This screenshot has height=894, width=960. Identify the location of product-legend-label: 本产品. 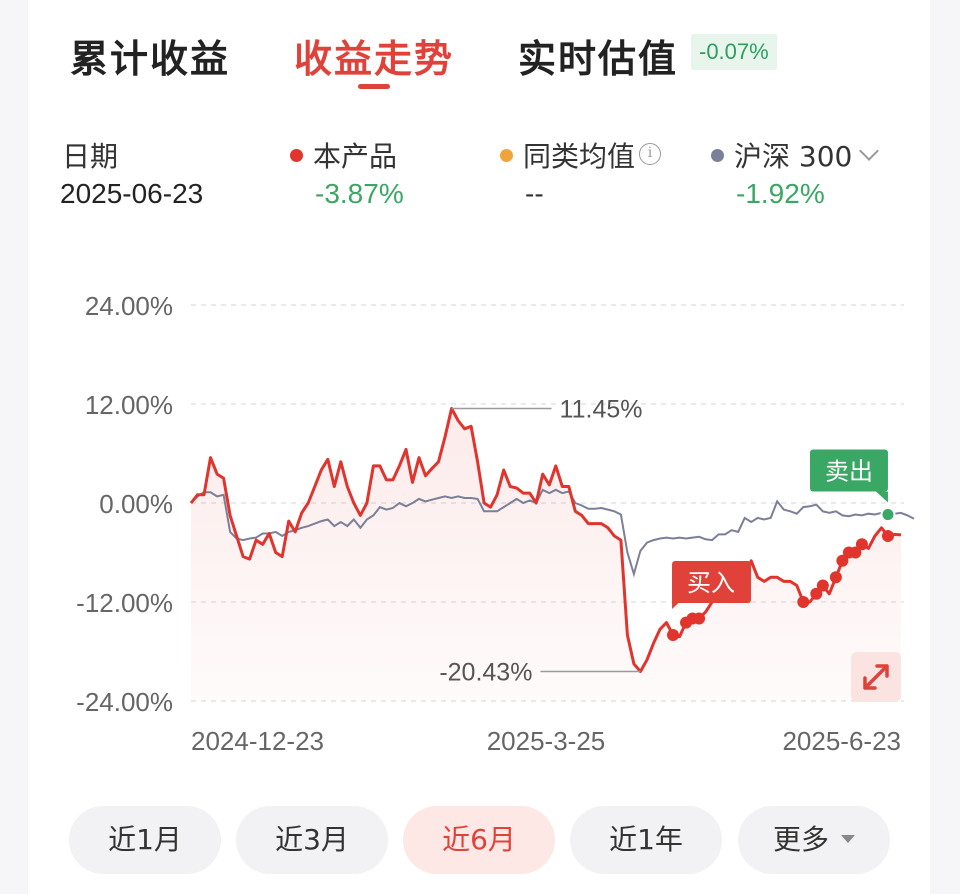
(355, 156).